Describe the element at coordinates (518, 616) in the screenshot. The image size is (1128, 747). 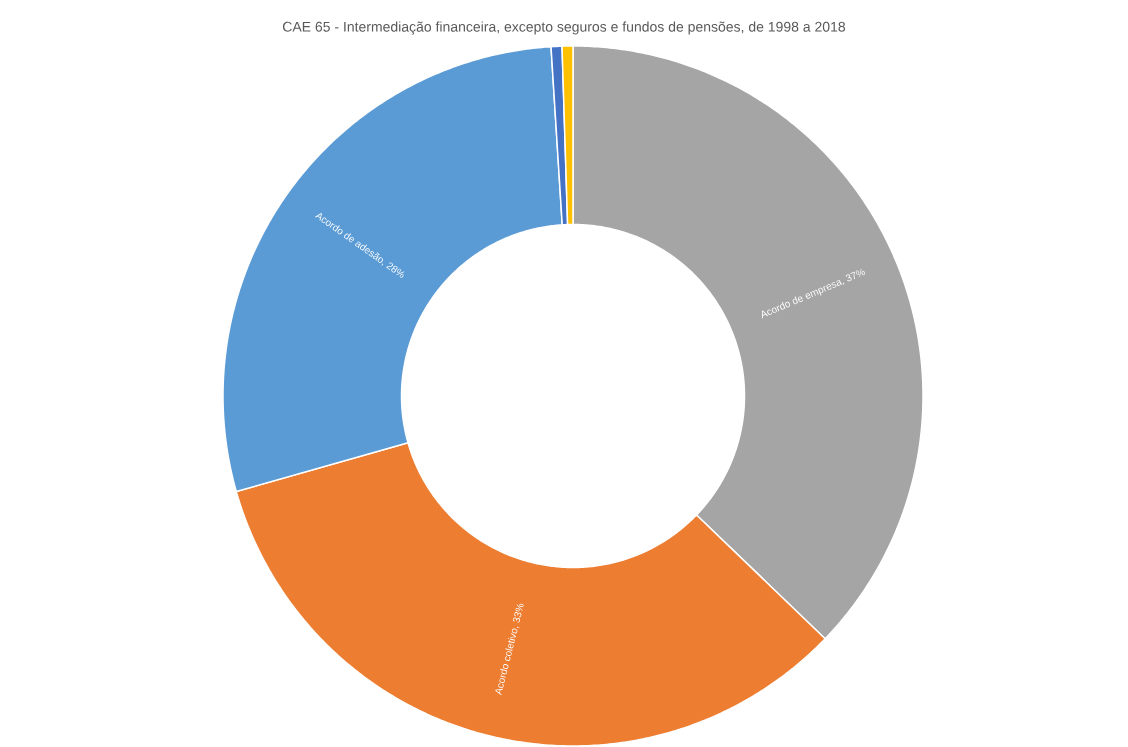
I see `data-label: , 33%` at that location.